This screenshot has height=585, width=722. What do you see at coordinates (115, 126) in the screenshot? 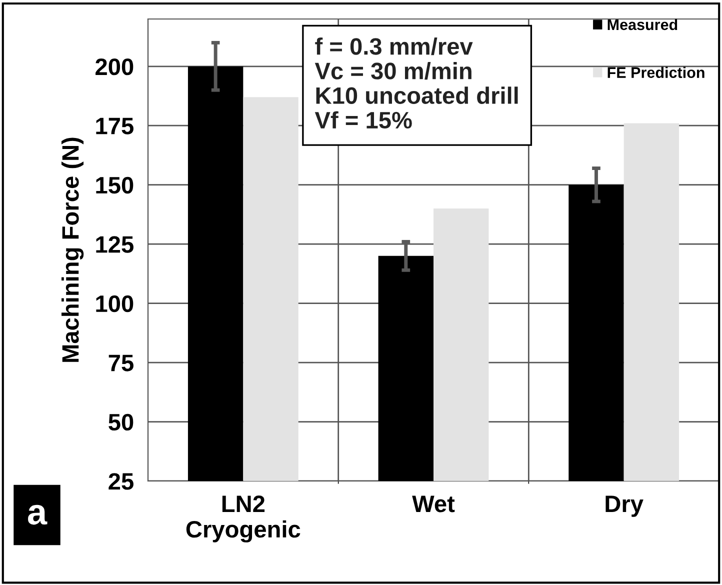
I see `y-tick-label: 175` at bounding box center [115, 126].